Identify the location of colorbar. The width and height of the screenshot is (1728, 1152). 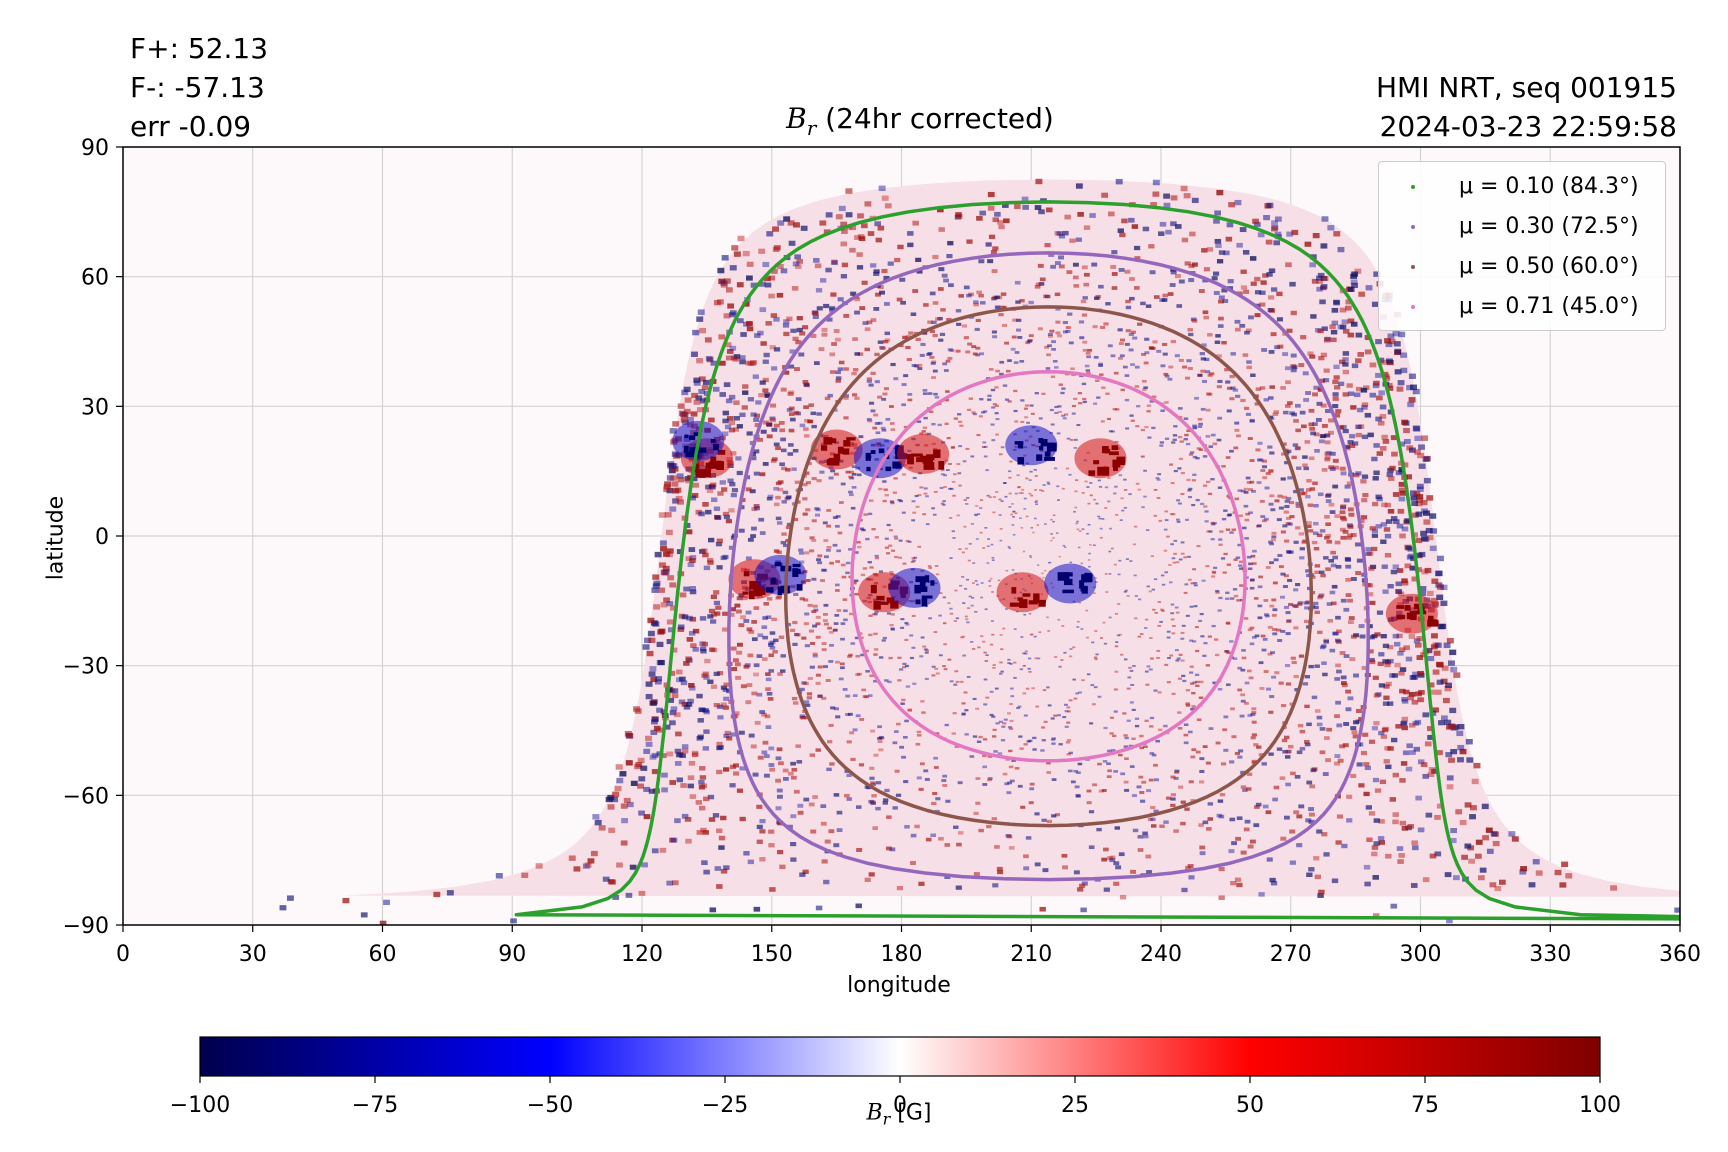
(900, 1056).